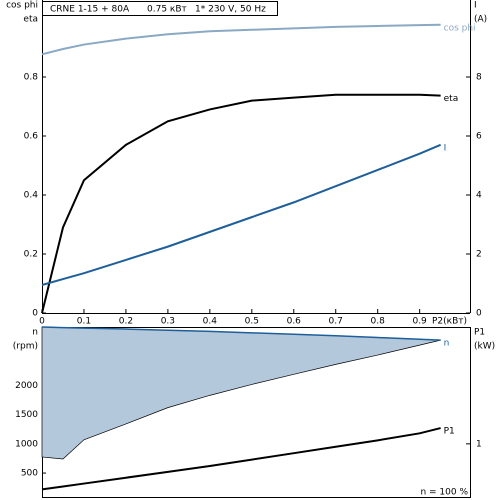 The image size is (500, 500). Describe the element at coordinates (294, 322) in the screenshot. I see `x-tick-label: 0.6` at that location.